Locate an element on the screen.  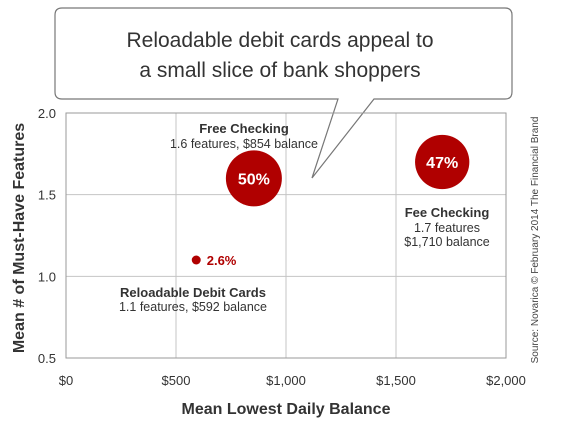
bubble-fee-checking is located at coordinates (442, 162).